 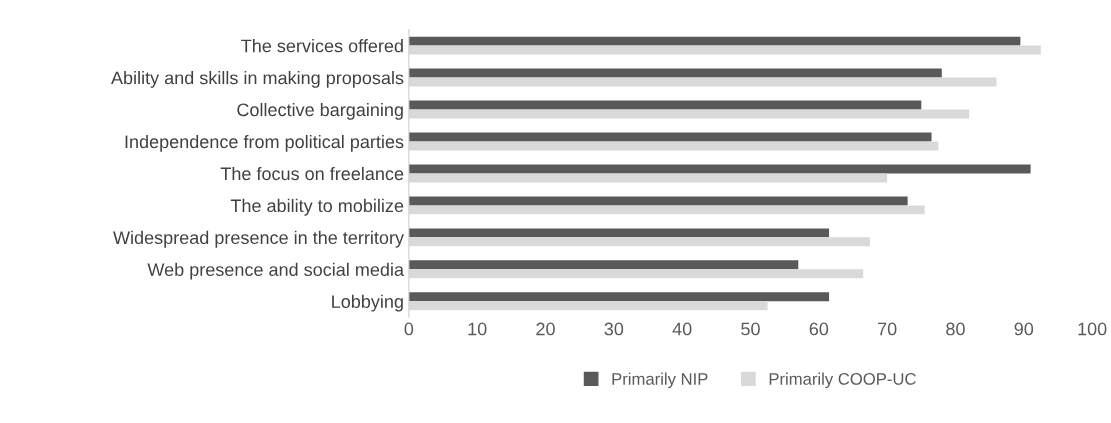 What do you see at coordinates (312, 173) in the screenshot?
I see `y-tick-label: The focus on freelance` at bounding box center [312, 173].